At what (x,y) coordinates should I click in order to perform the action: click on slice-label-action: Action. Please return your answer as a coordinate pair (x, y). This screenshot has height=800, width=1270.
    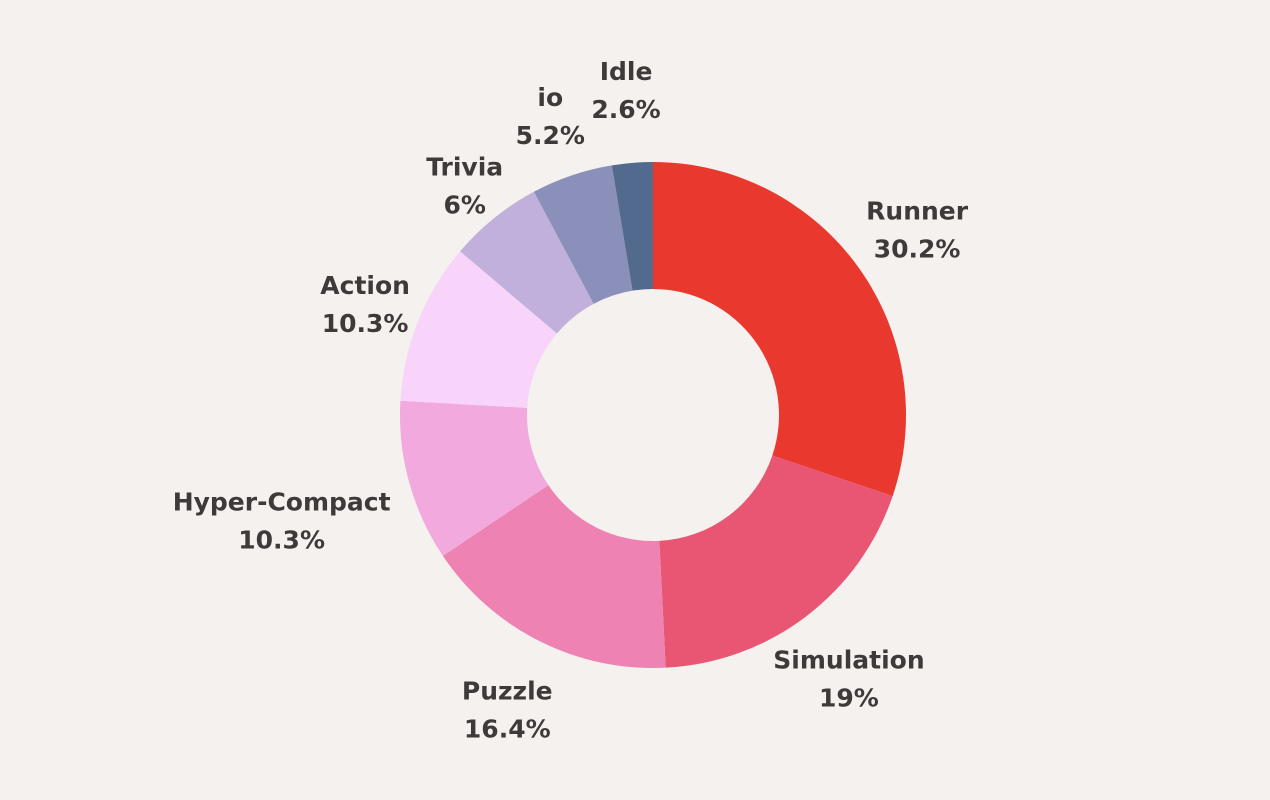
    Looking at the image, I should click on (365, 285).